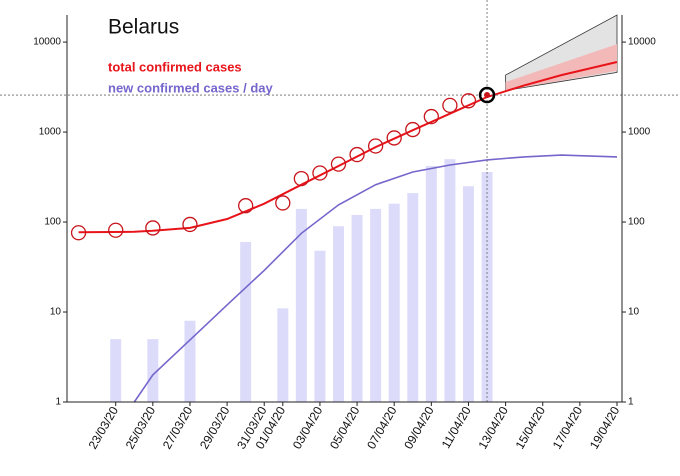 The width and height of the screenshot is (680, 476). What do you see at coordinates (639, 132) in the screenshot?
I see `y2-tick-label: 1000` at bounding box center [639, 132].